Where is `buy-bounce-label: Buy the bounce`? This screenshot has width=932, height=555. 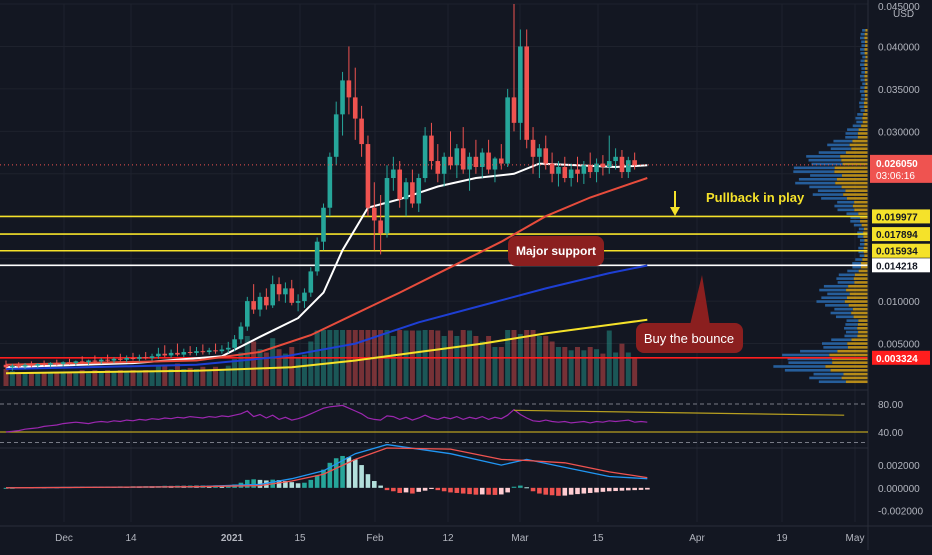
buy-bounce-label: Buy the bounce is located at coordinates (689, 338).